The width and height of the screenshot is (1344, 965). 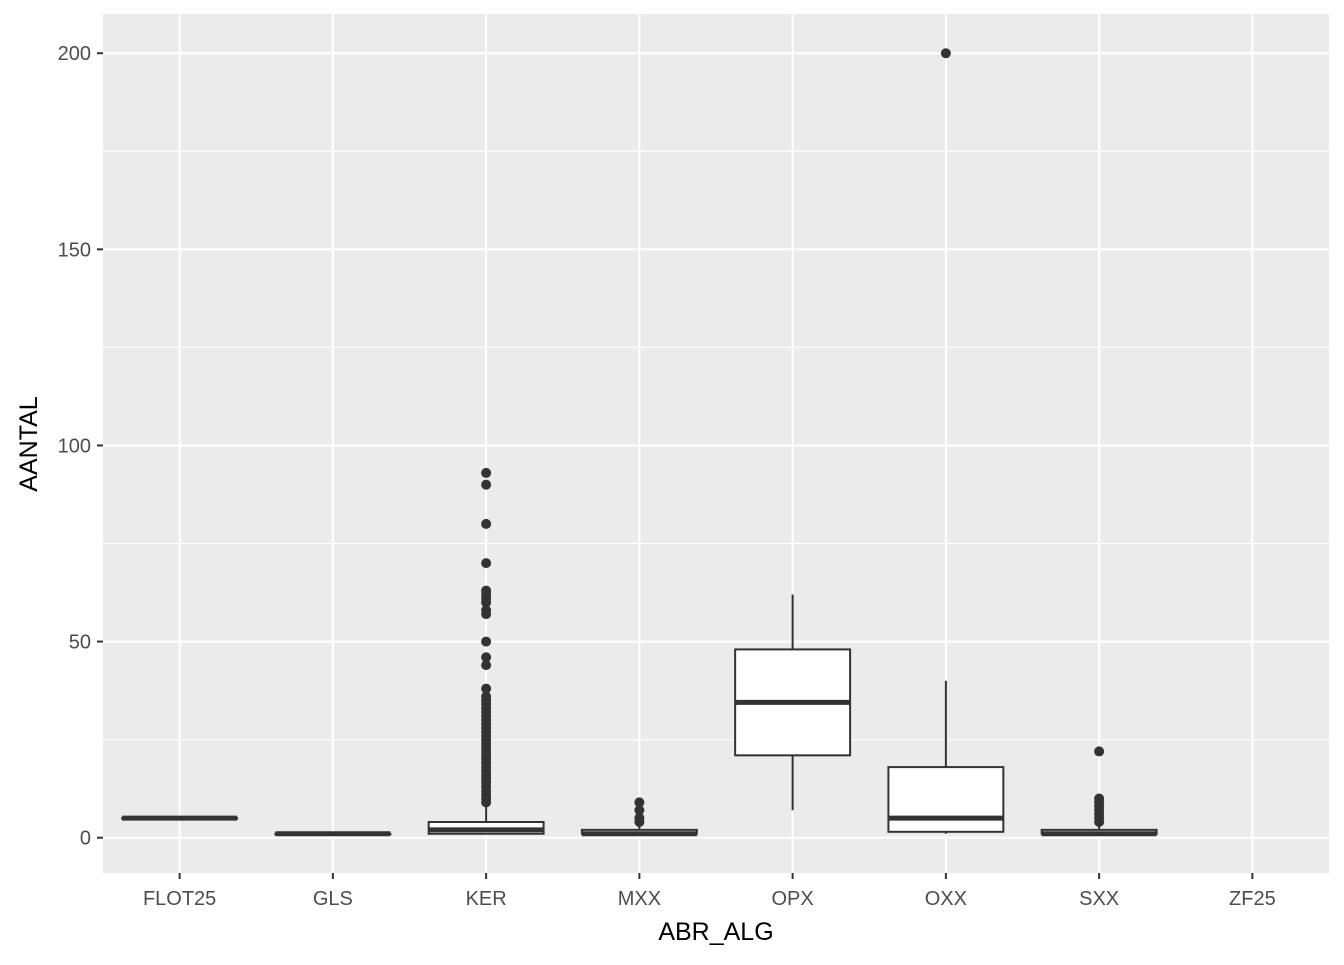 What do you see at coordinates (74, 54) in the screenshot?
I see `y-tick-label: 200` at bounding box center [74, 54].